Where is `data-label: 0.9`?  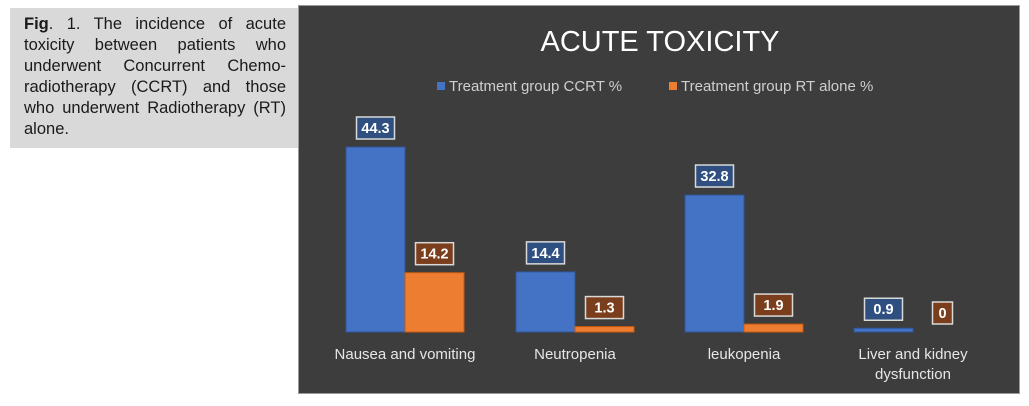
data-label: 0.9 is located at coordinates (883, 310).